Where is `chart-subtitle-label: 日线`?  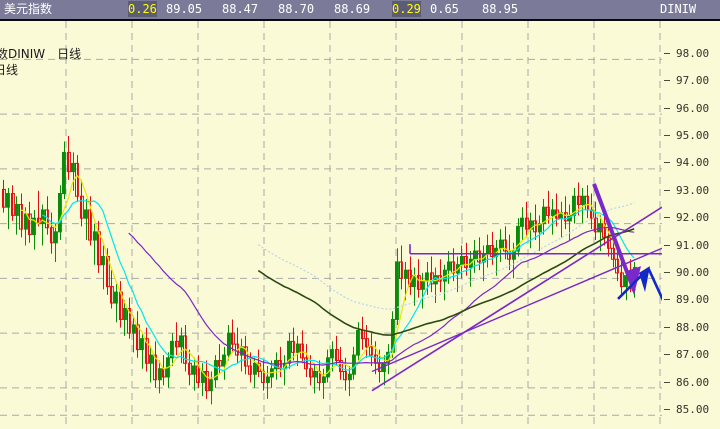
chart-subtitle-label: 日线 is located at coordinates (9, 70).